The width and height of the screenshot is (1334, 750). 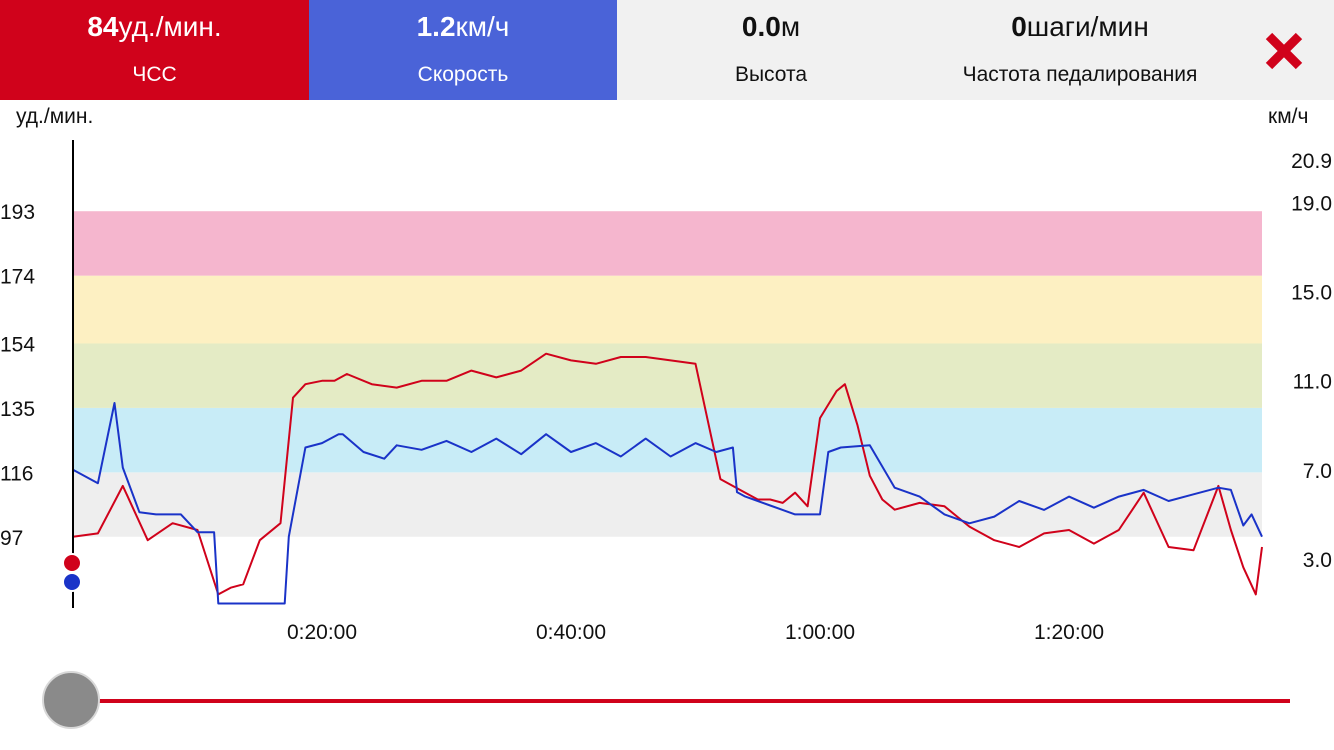 I want to click on heart-rate-tile: 84уд./мин. ЧСС, so click(x=154, y=50).